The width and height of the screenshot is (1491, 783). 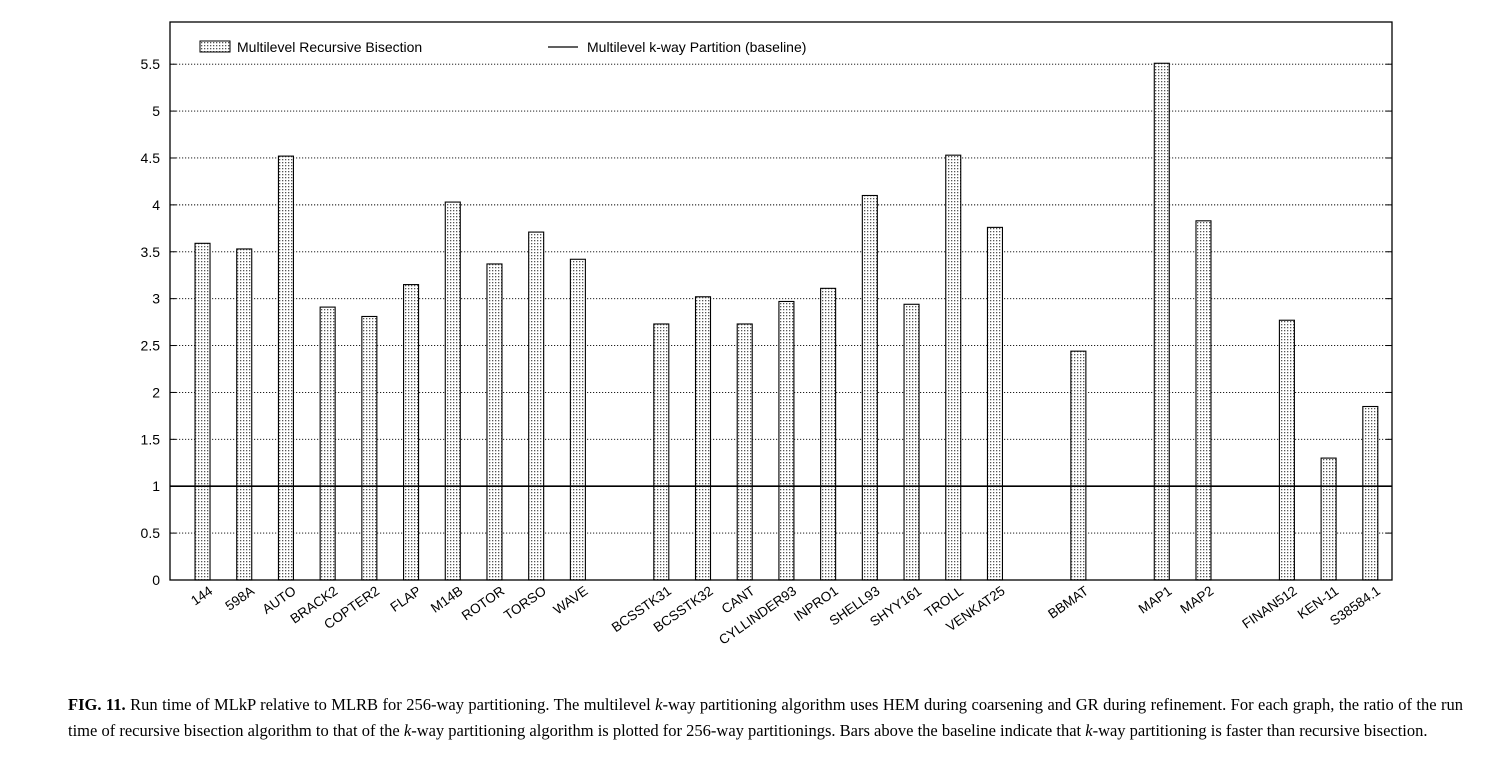 I want to click on bar-map1, so click(x=1161, y=321).